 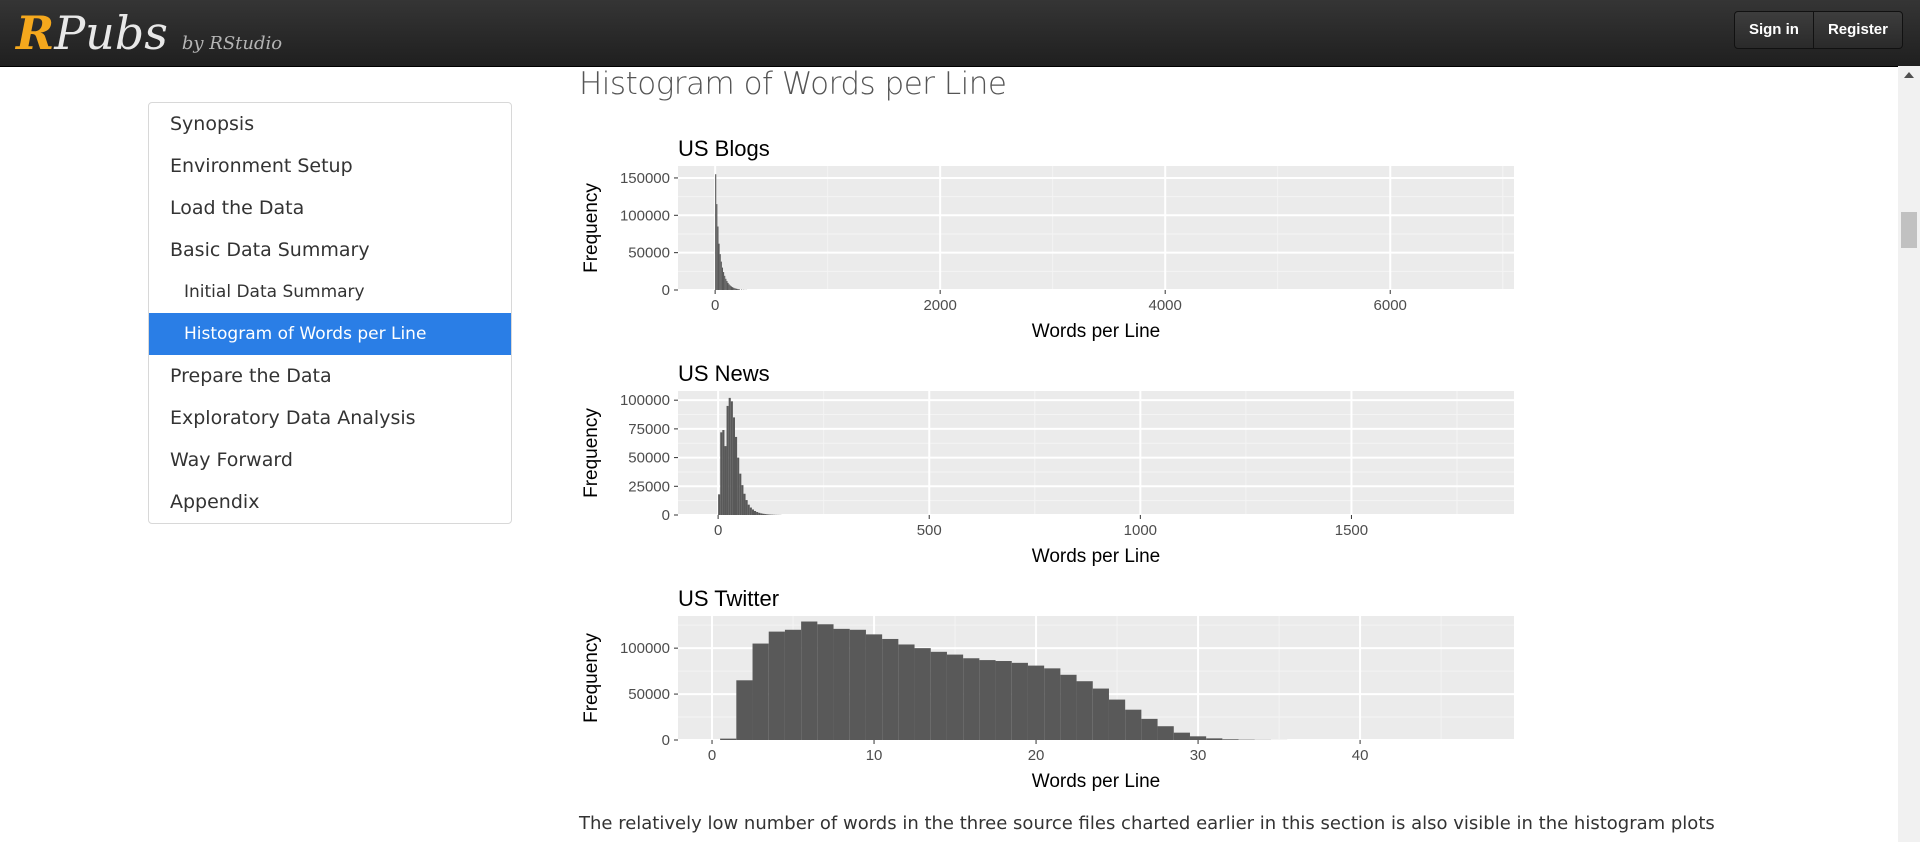 I want to click on x-tick-label: 1500, so click(x=1351, y=530).